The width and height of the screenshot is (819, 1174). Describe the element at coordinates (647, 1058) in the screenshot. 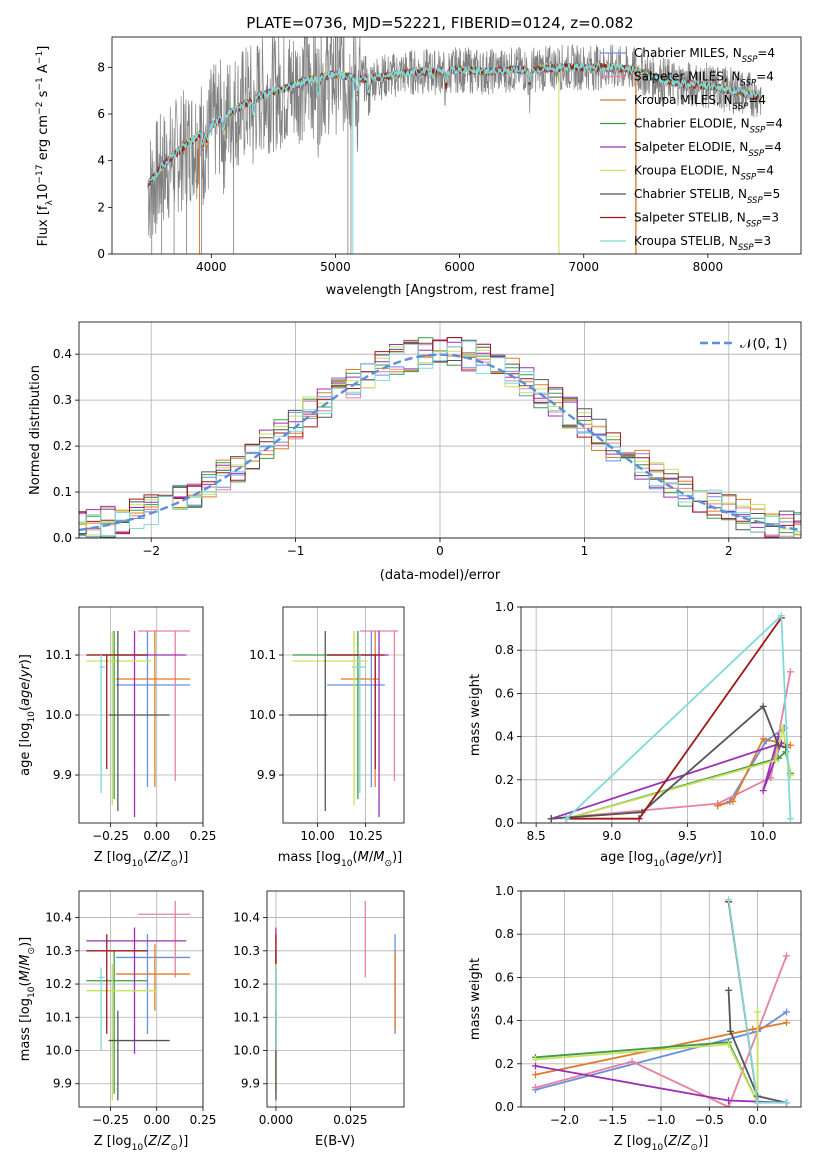

I see `weight-line-kroupa_elodie` at that location.